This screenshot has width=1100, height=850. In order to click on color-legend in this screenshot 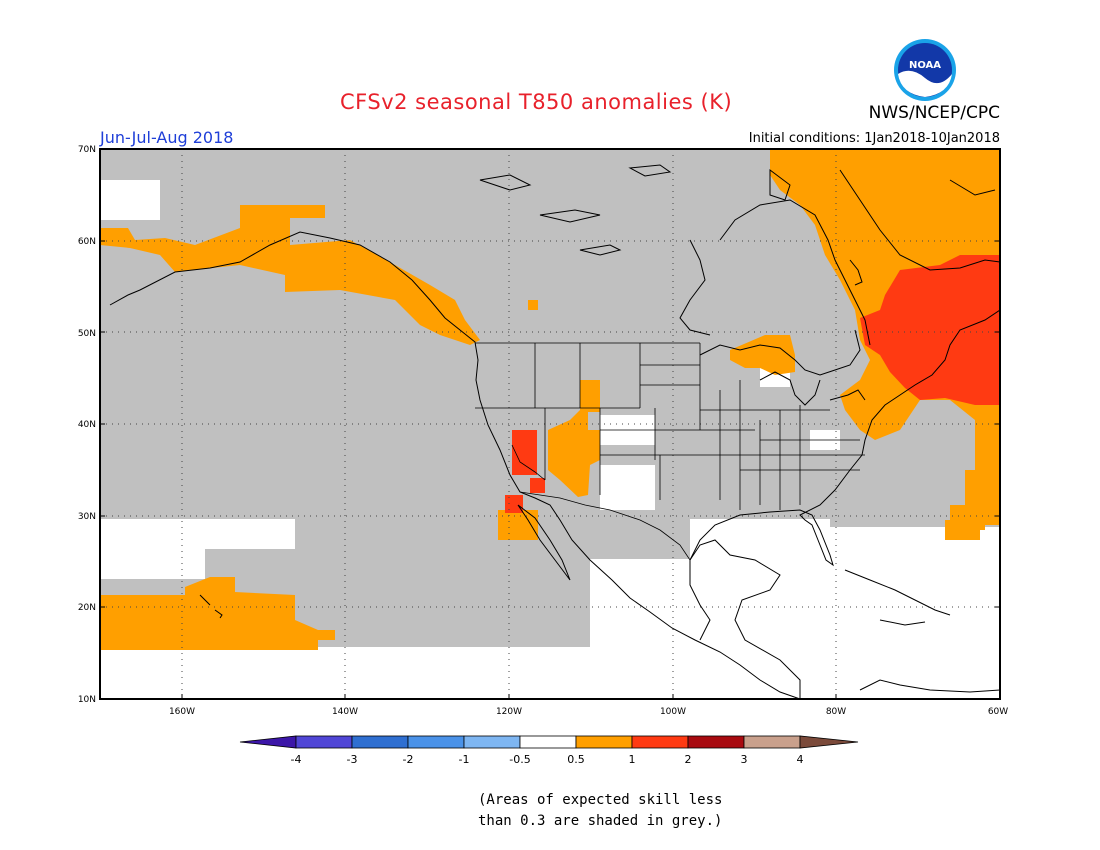, I will do `click(549, 742)`.